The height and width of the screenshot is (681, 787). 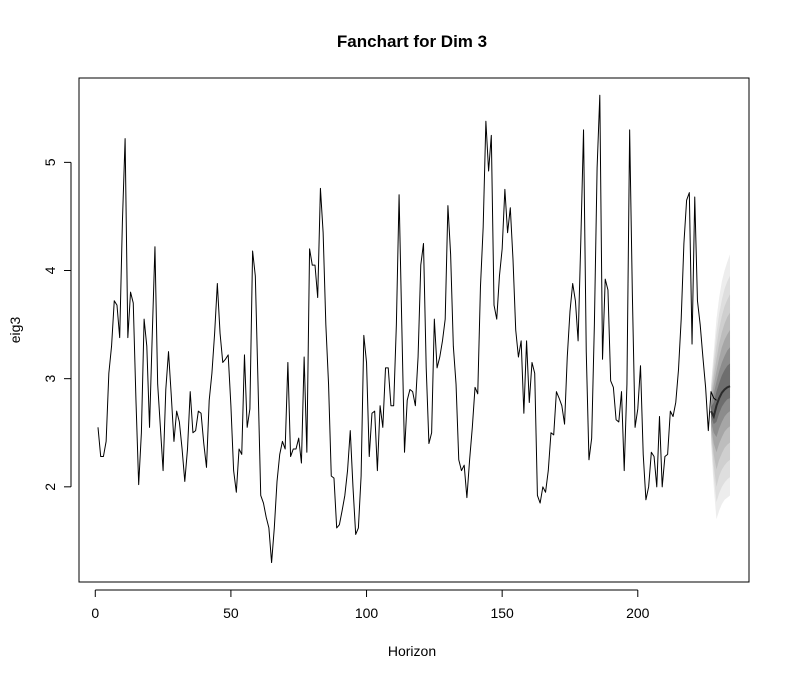 What do you see at coordinates (502, 613) in the screenshot?
I see `x-tick-label: 150` at bounding box center [502, 613].